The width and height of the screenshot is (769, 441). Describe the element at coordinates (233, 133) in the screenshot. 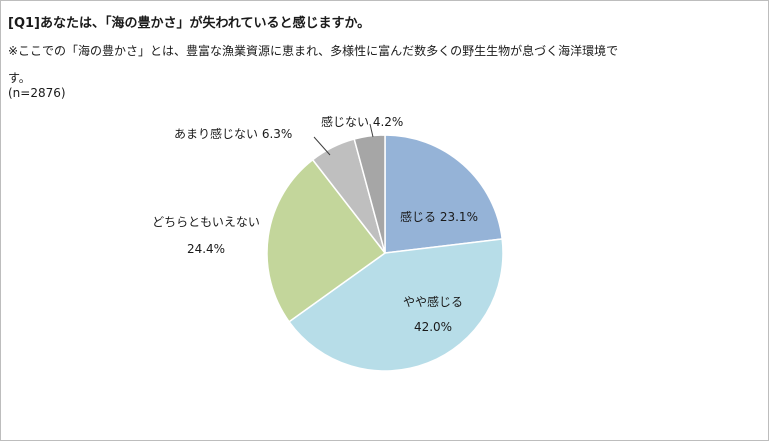

I see `label-not-much: あまり感じない 6.3%` at that location.